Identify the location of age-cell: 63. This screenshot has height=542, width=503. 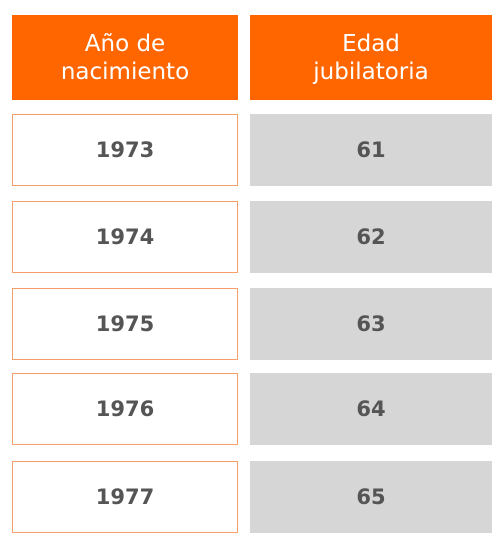
(371, 324).